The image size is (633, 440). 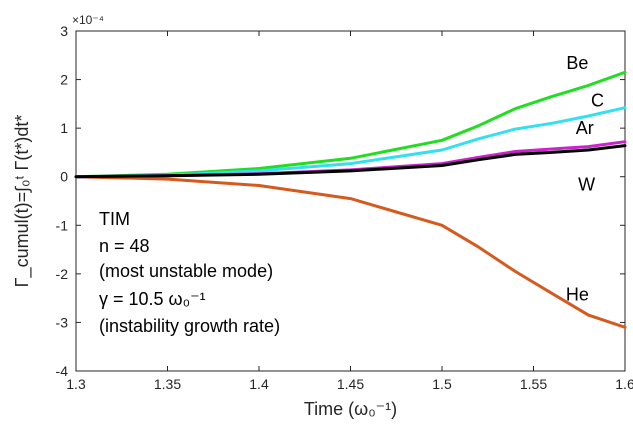 I want to click on y-exponent-label: ×10⁻⁴, so click(x=88, y=20).